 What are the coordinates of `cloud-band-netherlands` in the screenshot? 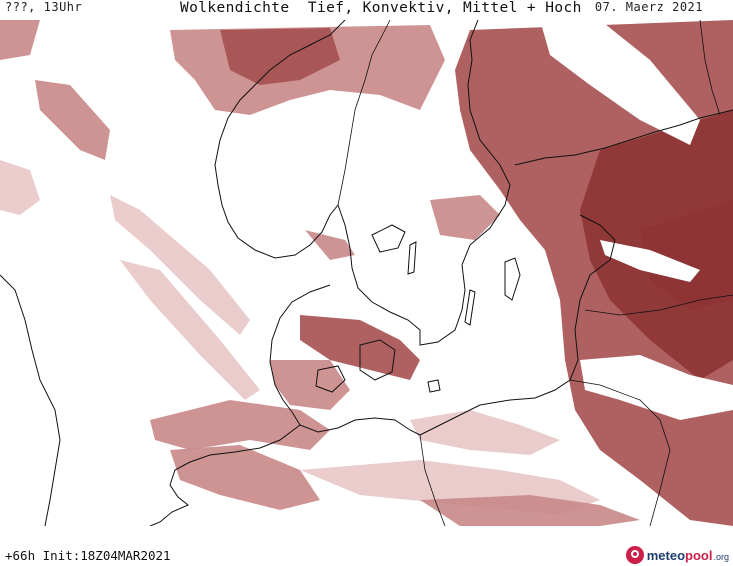 It's located at (245, 477).